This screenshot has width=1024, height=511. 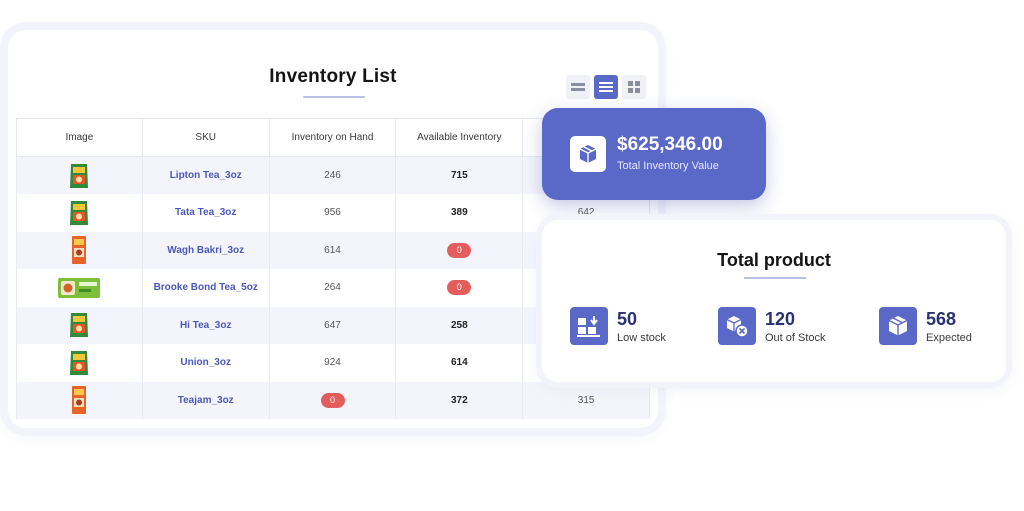 I want to click on inventory-list-title: Inventory List, so click(x=333, y=76).